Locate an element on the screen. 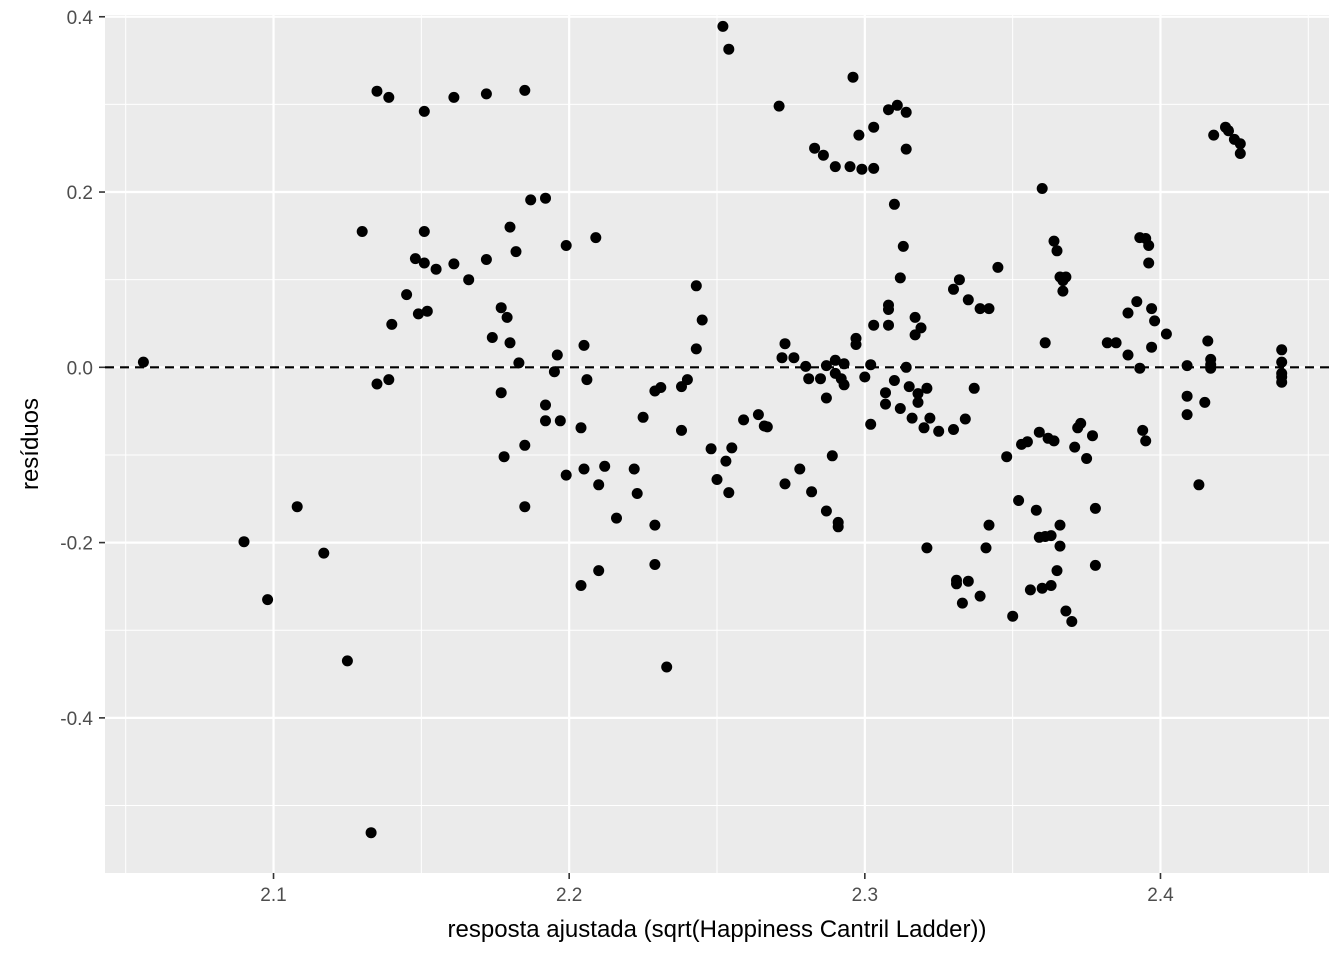 The height and width of the screenshot is (960, 1344). x-tick-label: 2.2 is located at coordinates (569, 895).